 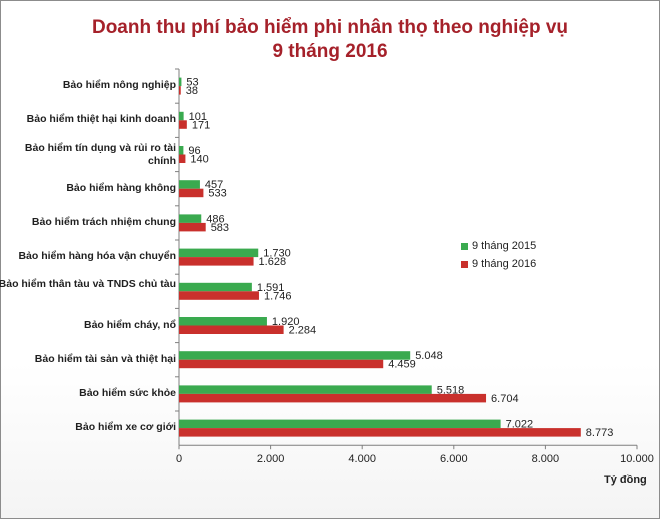 What do you see at coordinates (119, 85) in the screenshot?
I see `category-label: Bảo hiểm nông nghiệp` at bounding box center [119, 85].